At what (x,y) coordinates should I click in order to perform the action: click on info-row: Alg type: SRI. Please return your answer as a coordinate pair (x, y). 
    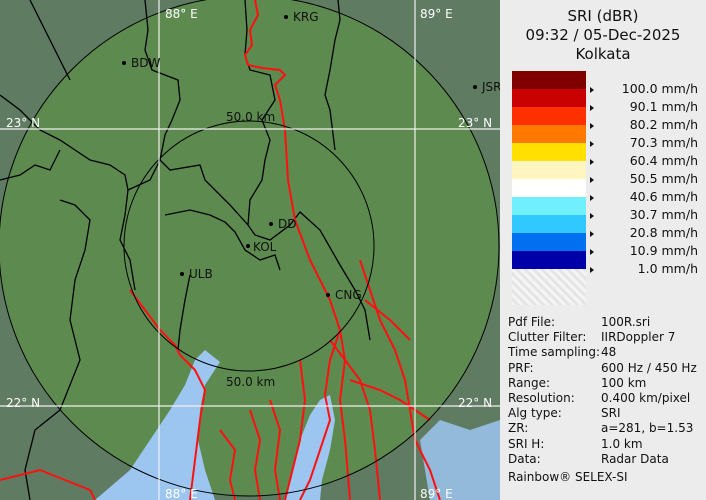
    Looking at the image, I should click on (602, 413).